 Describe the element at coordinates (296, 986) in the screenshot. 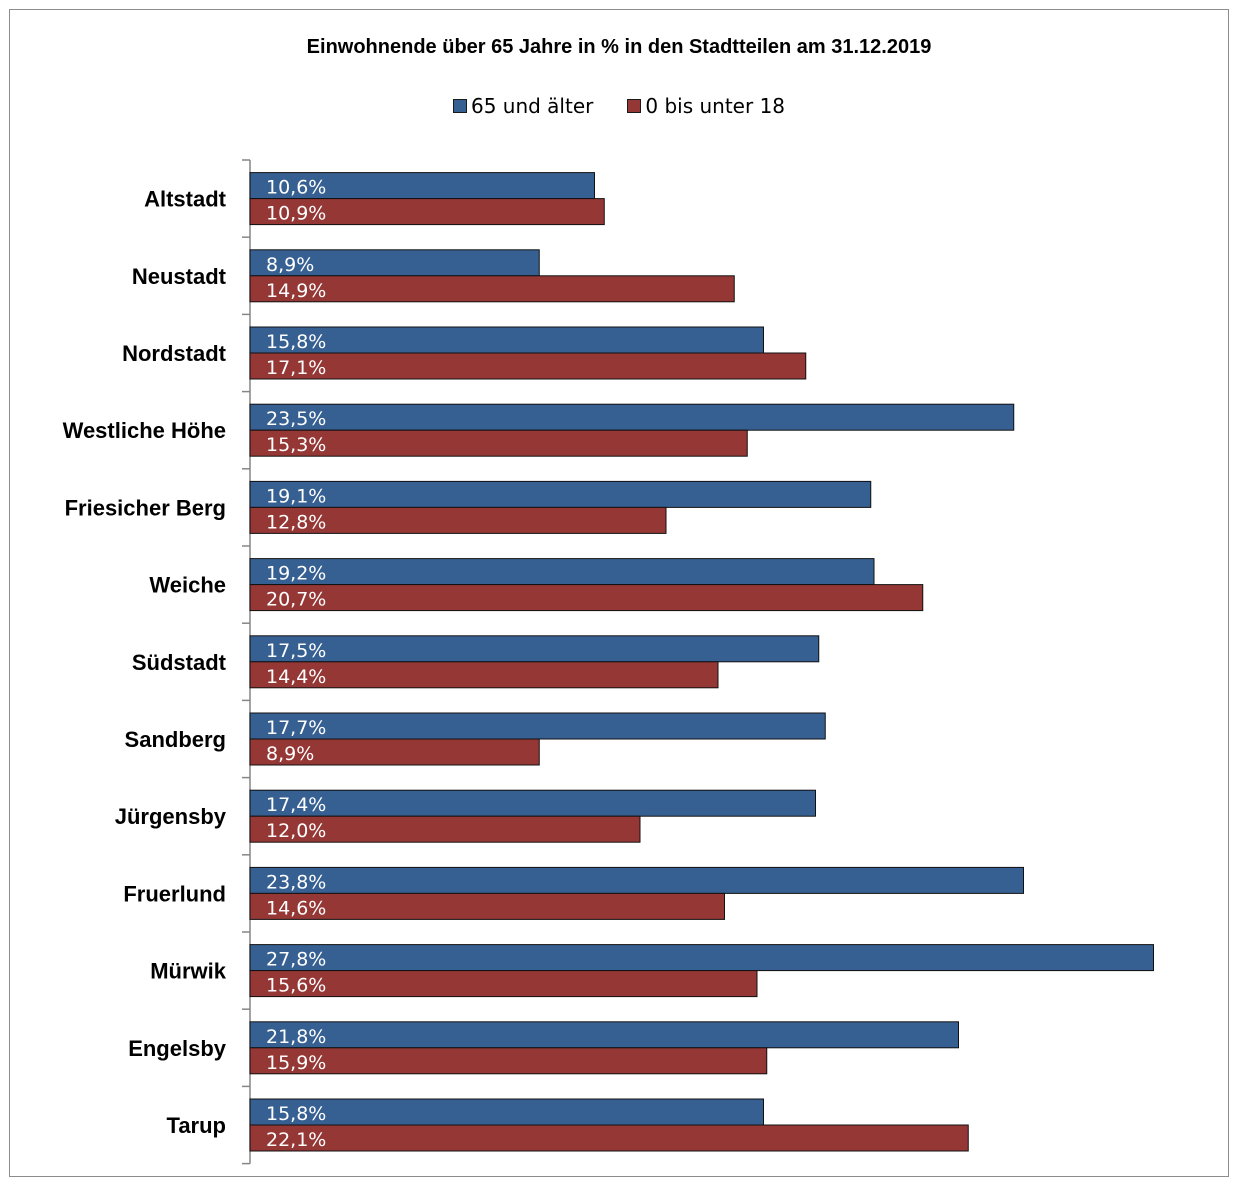

I see `data-label-series-1: 15,6%` at that location.